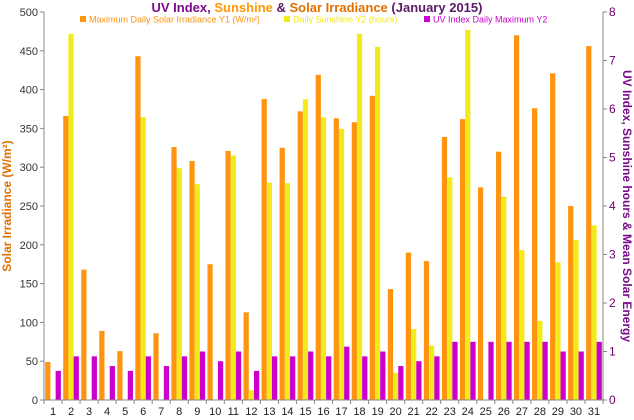  Describe the element at coordinates (243, 7) in the screenshot. I see `title-part-2: Sunshine` at that location.